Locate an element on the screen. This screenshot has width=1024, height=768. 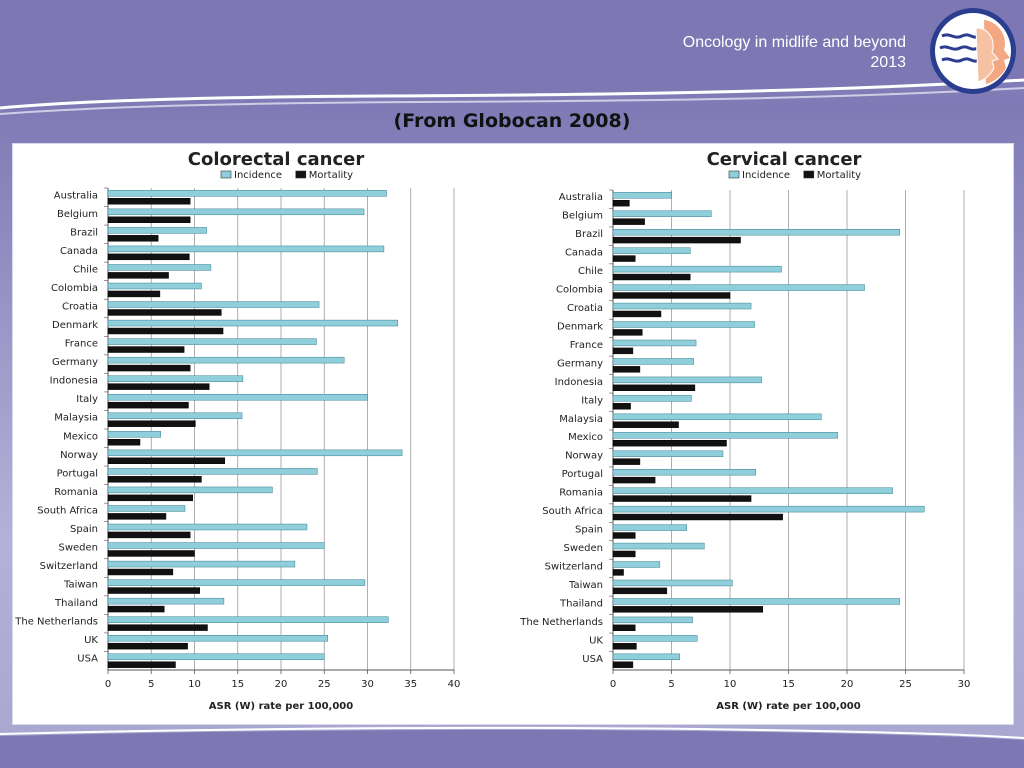
chart-title: Cervical cancer is located at coordinates (784, 159).